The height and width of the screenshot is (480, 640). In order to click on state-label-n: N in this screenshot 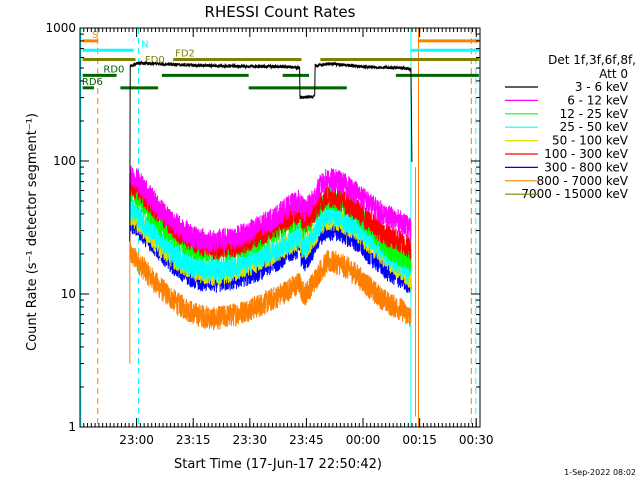, I will do `click(144, 44)`.